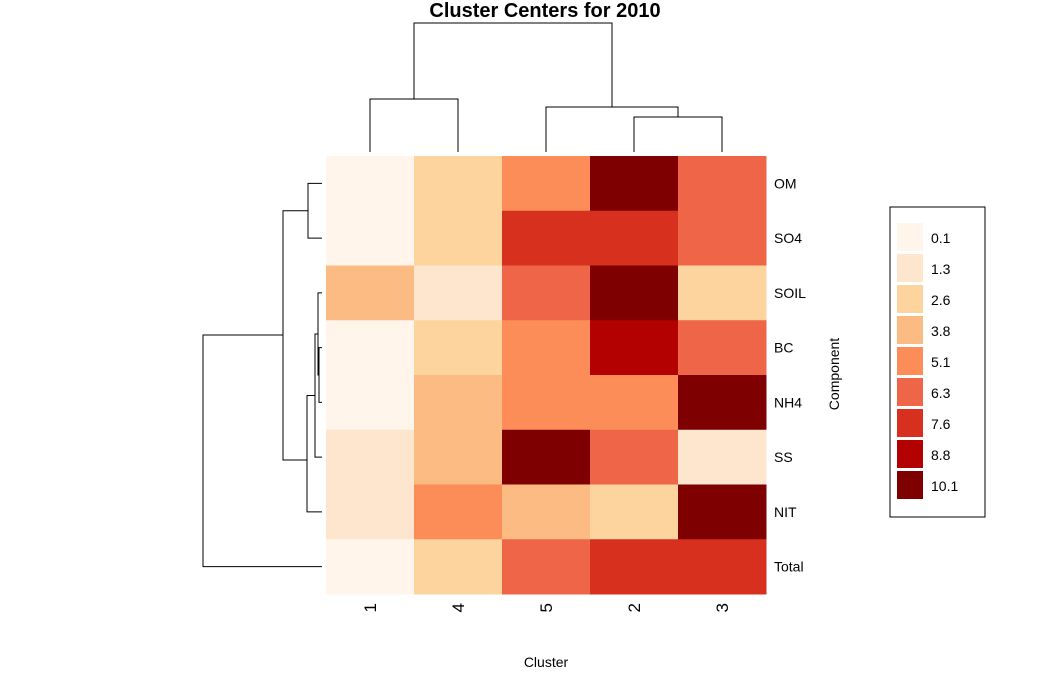 The height and width of the screenshot is (674, 1043). I want to click on legend-swatch-6.3, so click(910, 392).